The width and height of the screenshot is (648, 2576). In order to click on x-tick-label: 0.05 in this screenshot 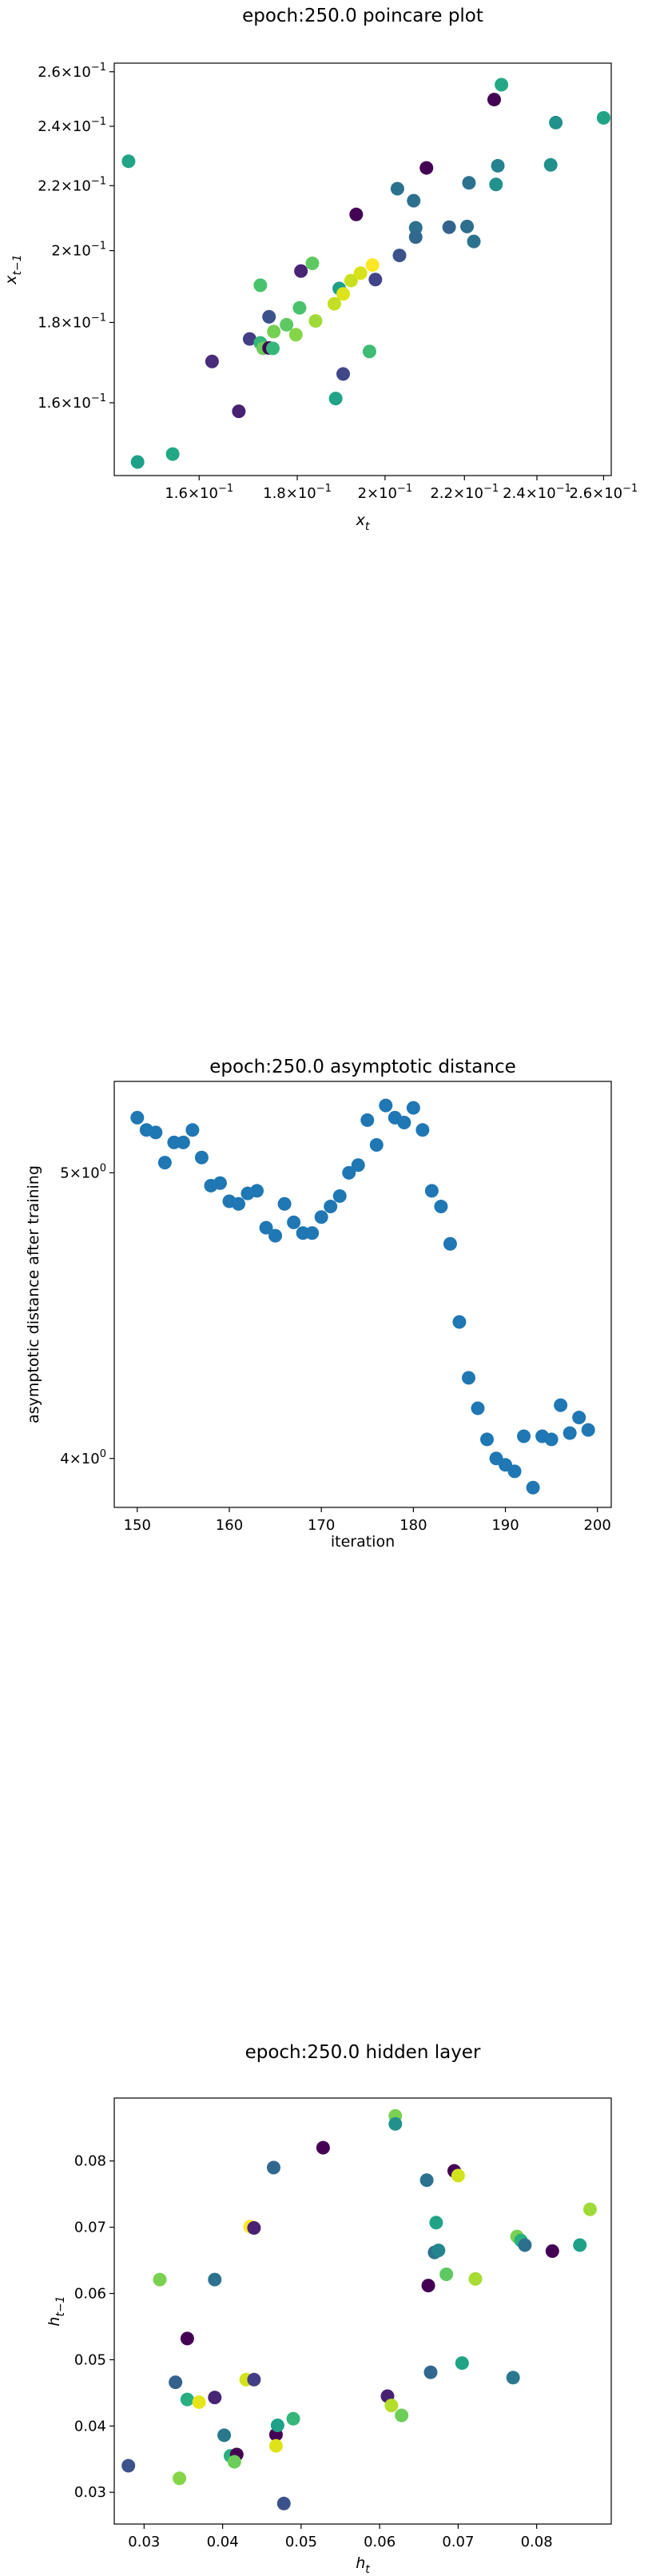, I will do `click(301, 2542)`.